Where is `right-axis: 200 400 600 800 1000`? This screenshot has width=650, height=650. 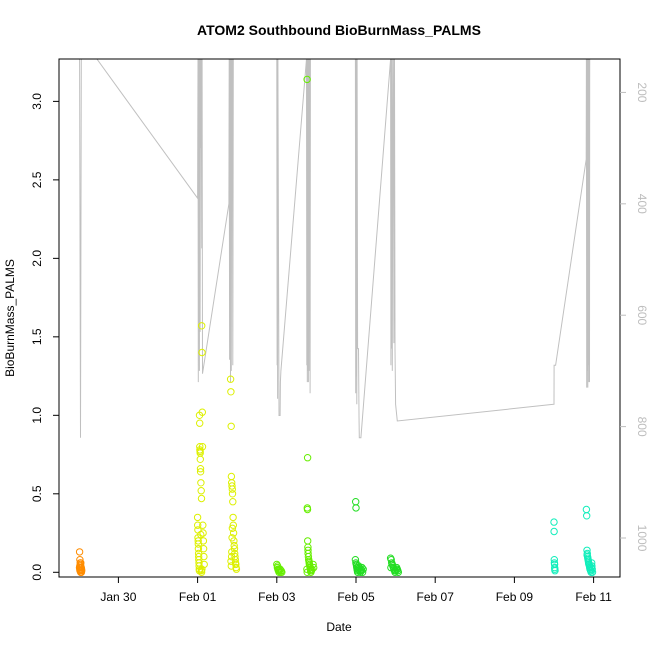
right-axis: 200 400 600 800 1000 is located at coordinates (634, 317).